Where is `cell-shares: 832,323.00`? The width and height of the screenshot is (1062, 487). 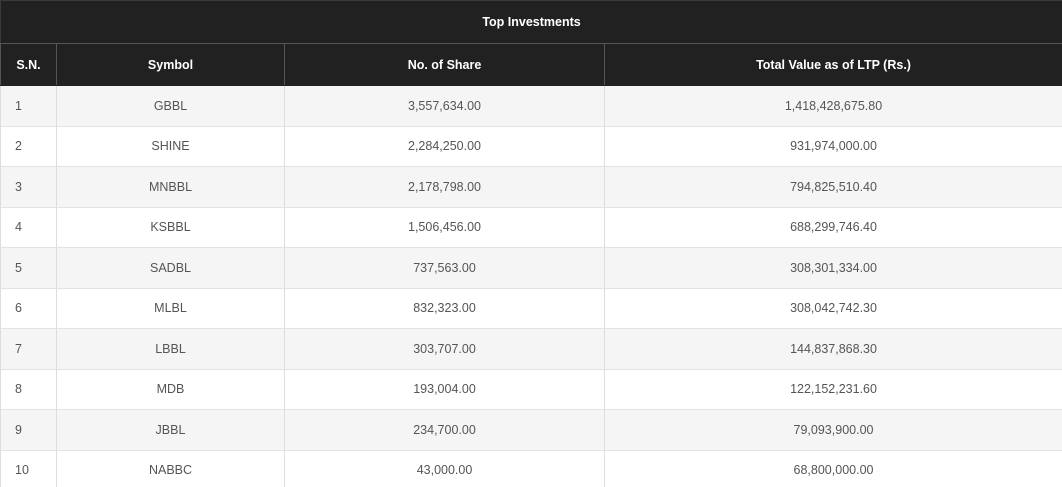 cell-shares: 832,323.00 is located at coordinates (444, 308).